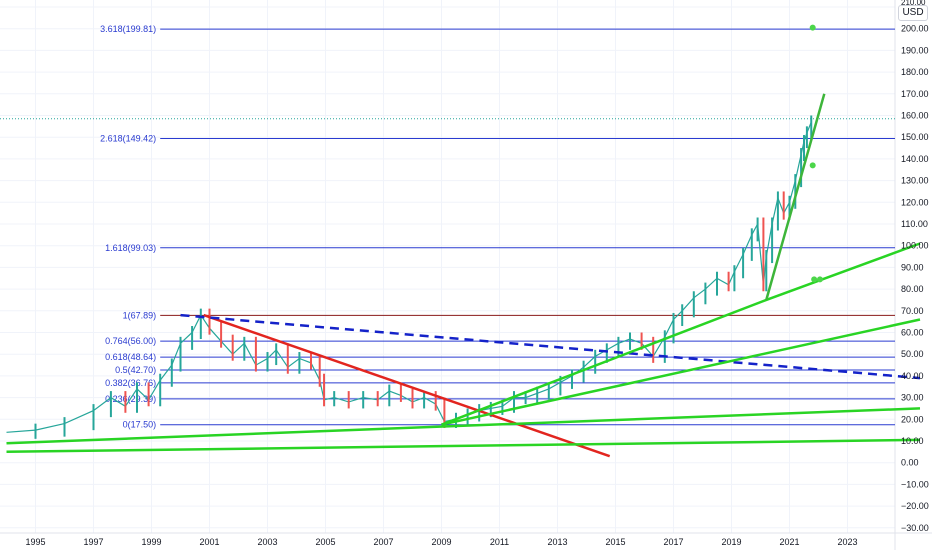  I want to click on time-tick-label: 2009, so click(441, 542).